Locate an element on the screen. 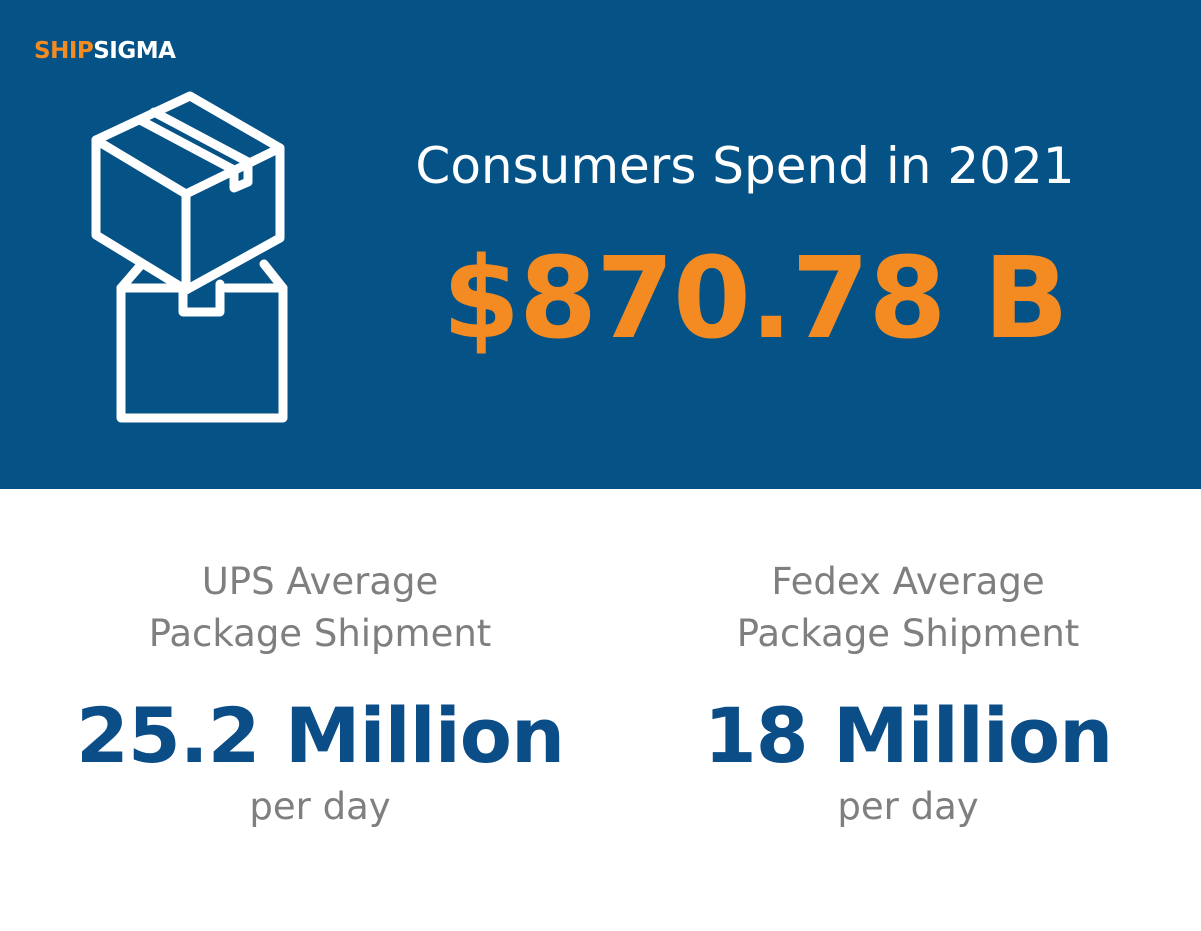  logo-sigma-text: SIGMA is located at coordinates (134, 51).